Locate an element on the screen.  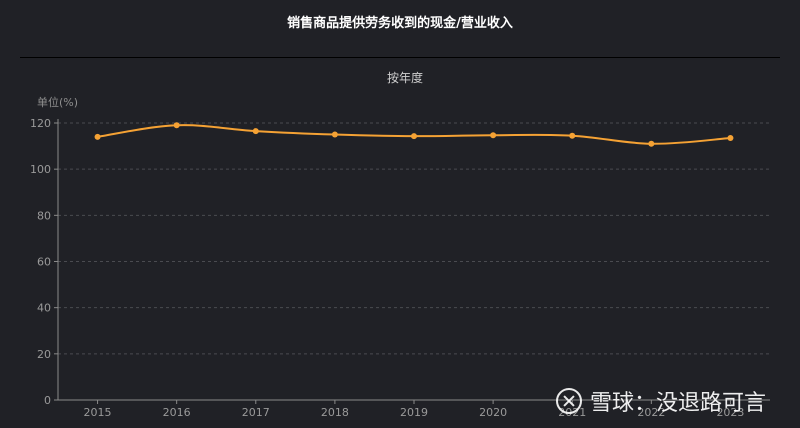
snowball-logo-icon is located at coordinates (569, 401).